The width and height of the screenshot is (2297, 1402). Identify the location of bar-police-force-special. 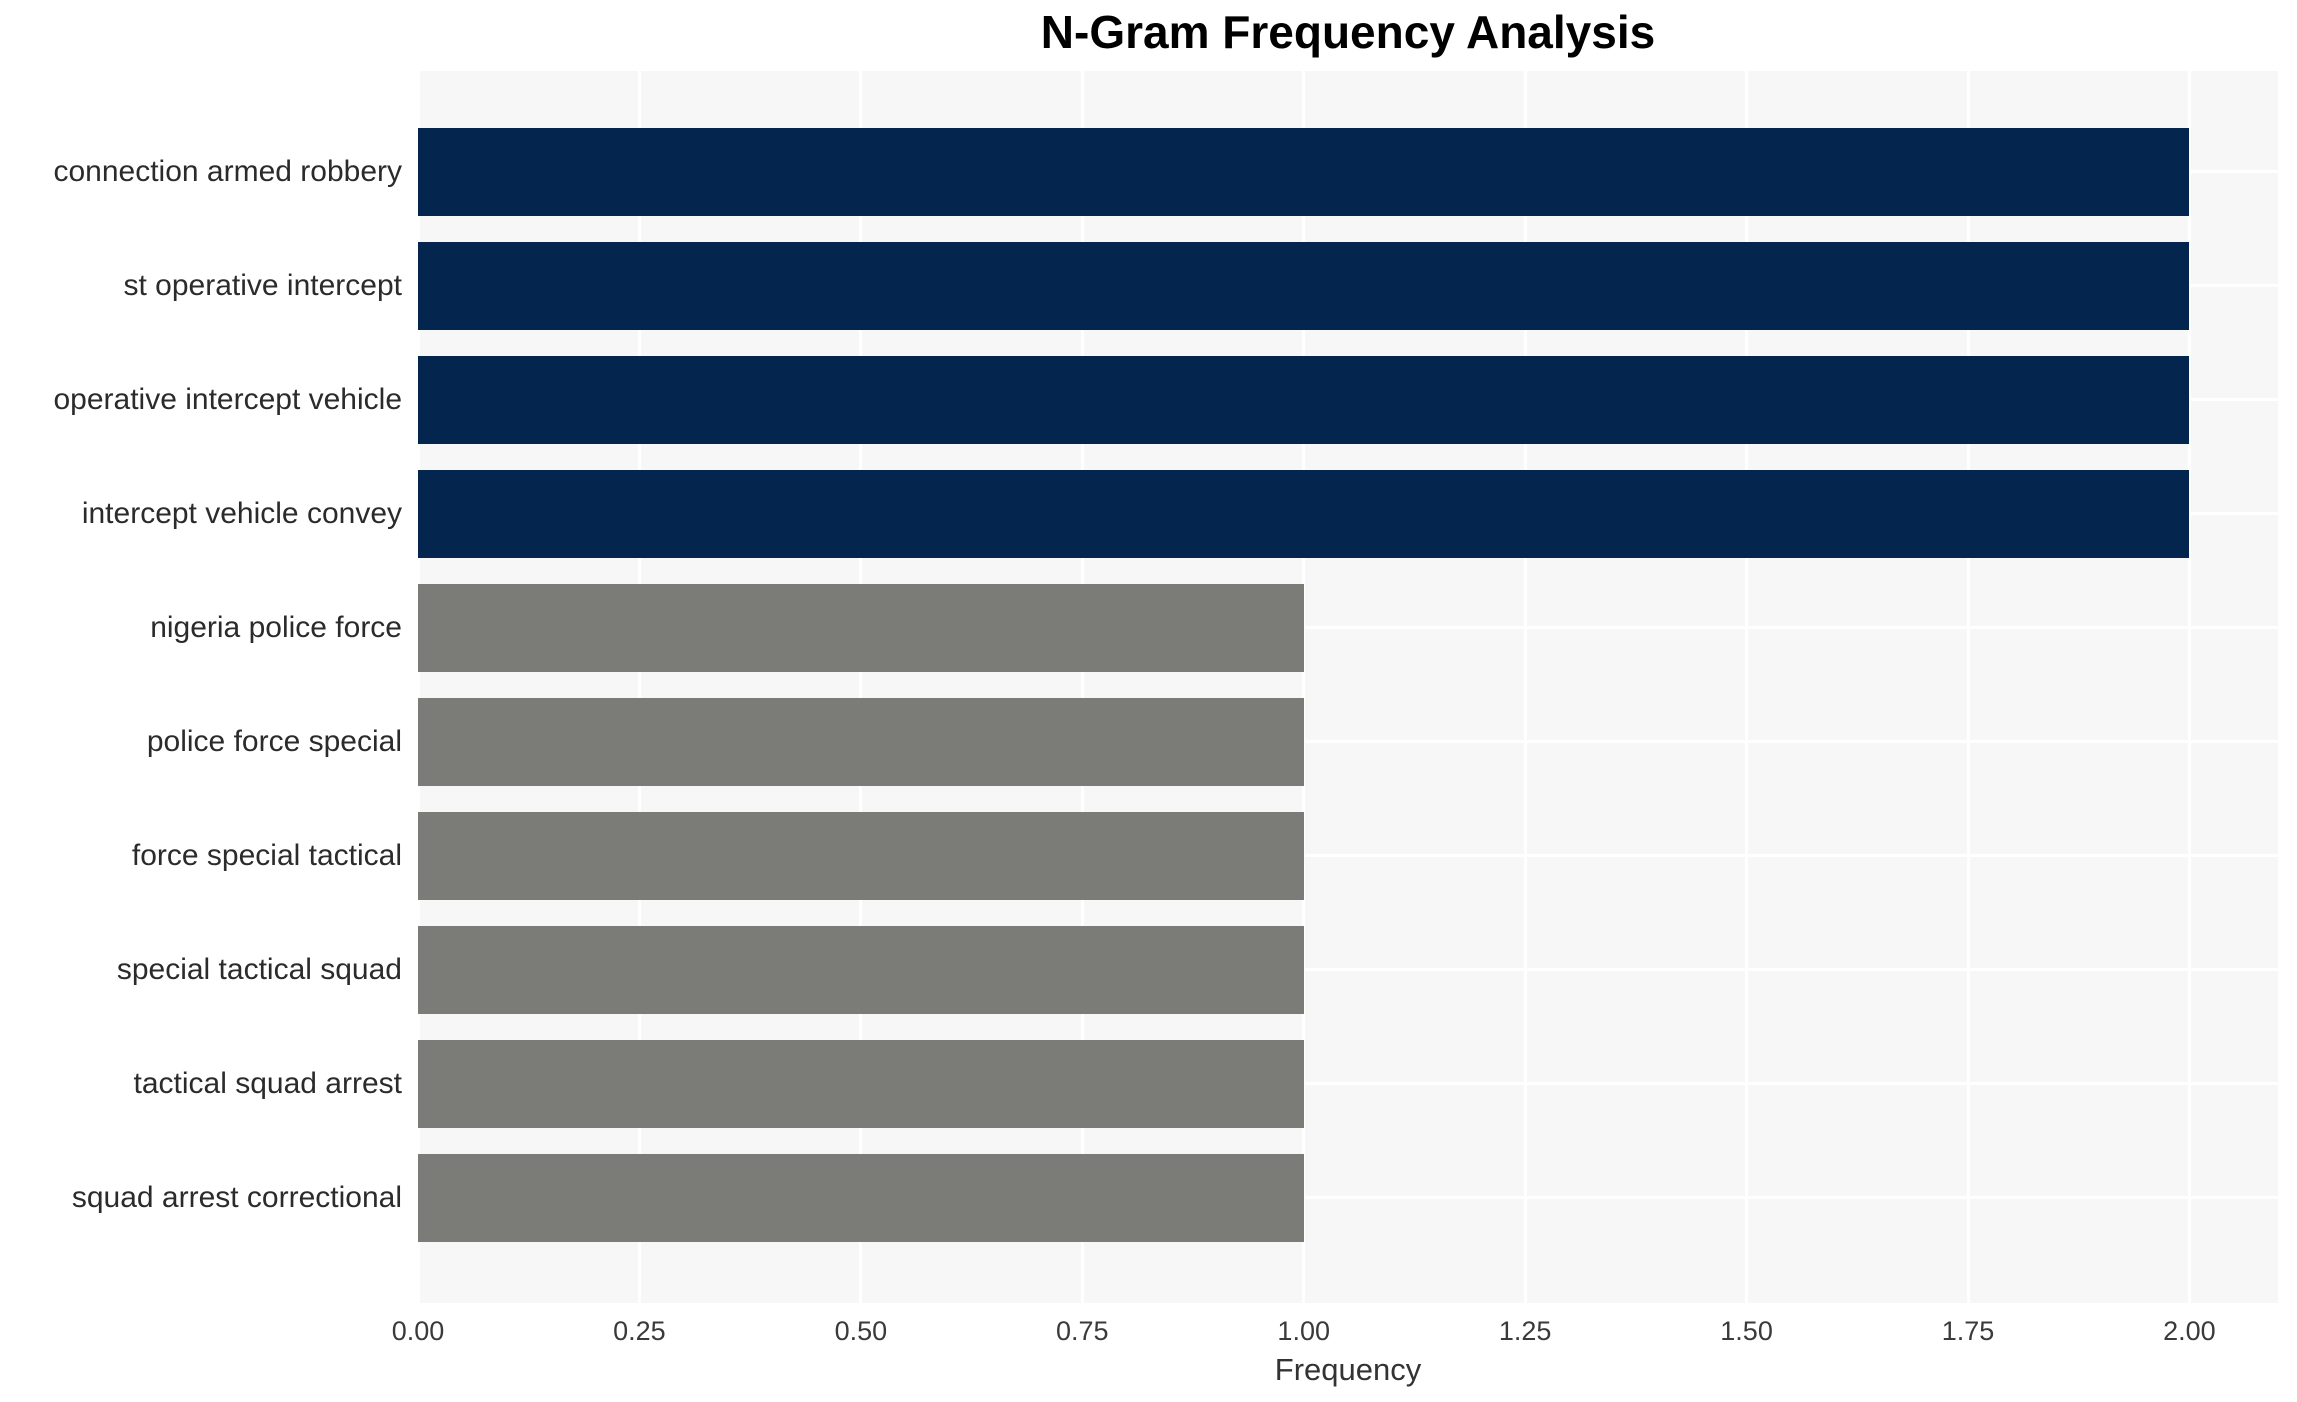
(861, 741).